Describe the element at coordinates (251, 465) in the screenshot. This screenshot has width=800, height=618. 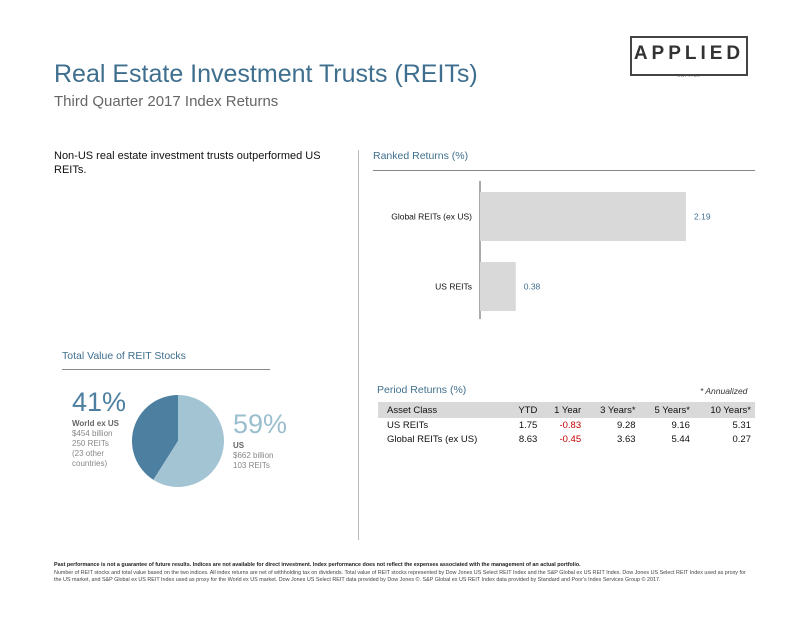
I see `us-count: 103 REITs` at that location.